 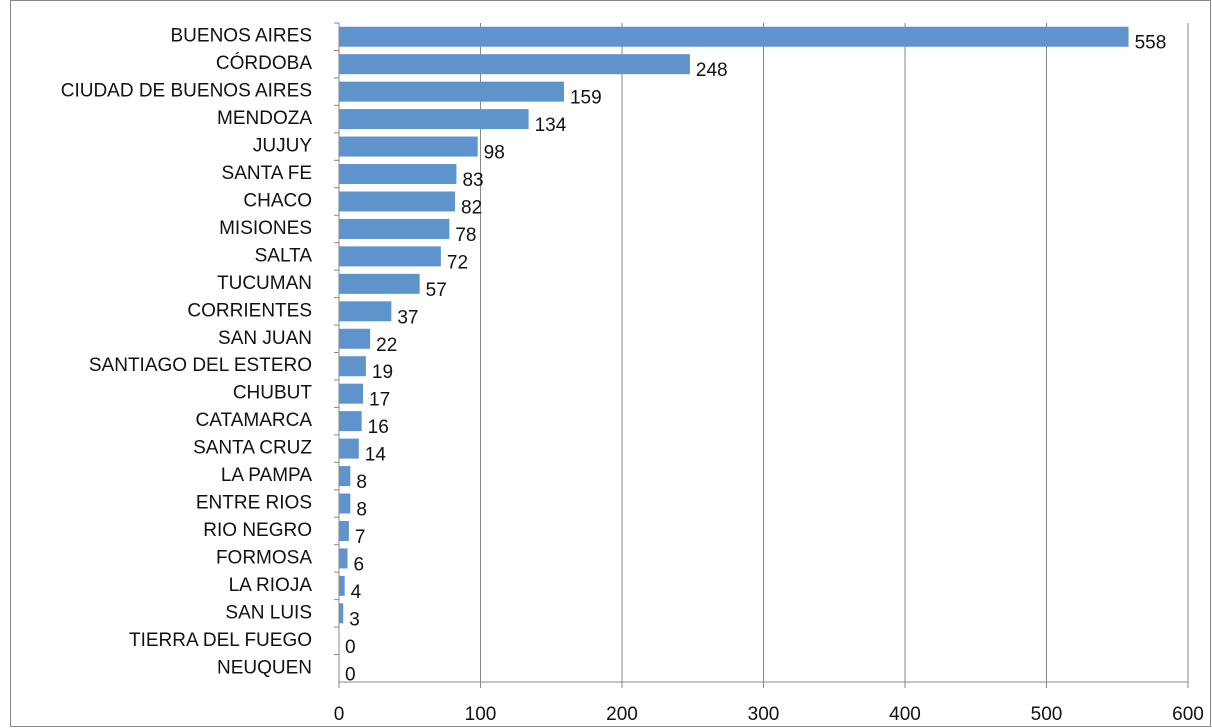 What do you see at coordinates (254, 420) in the screenshot?
I see `y-tick-label: CATAMARCA` at bounding box center [254, 420].